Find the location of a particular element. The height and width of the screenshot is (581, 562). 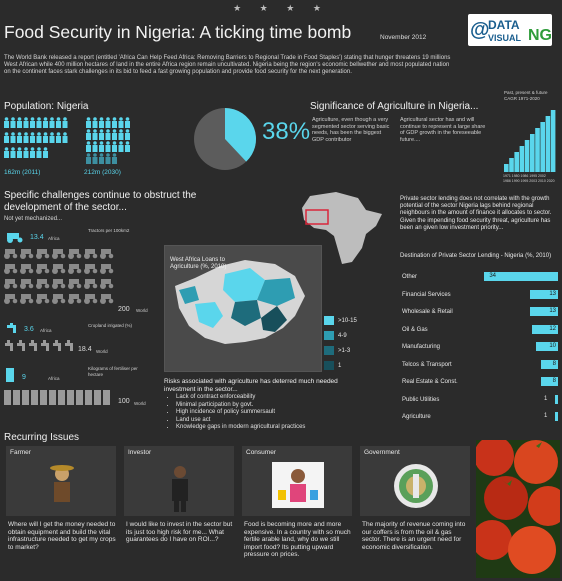

irrigated-africa-value: 3.6 is located at coordinates (29, 329).